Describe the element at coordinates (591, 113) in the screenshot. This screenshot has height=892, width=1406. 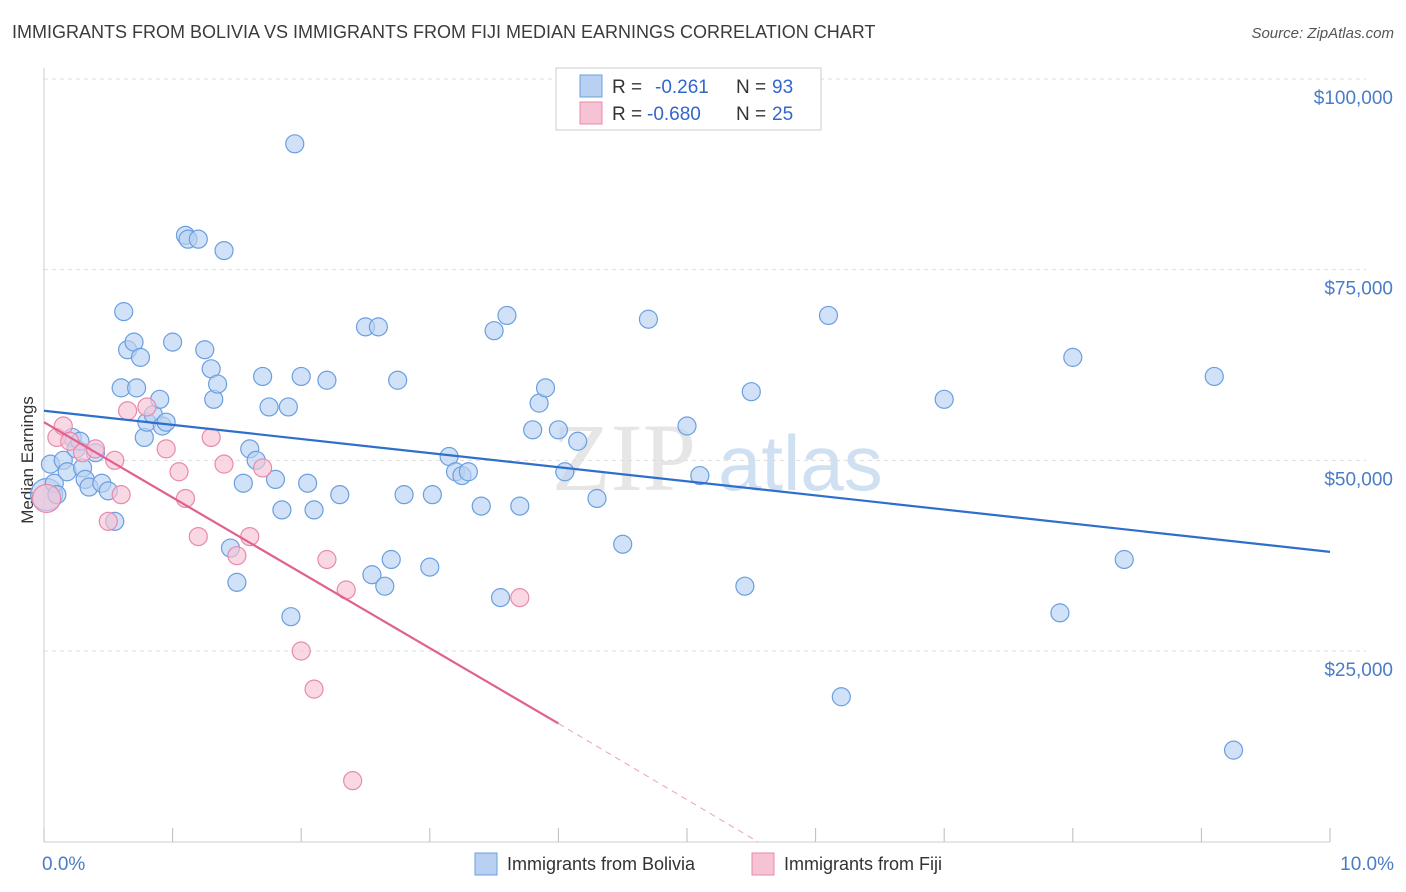
I see `stats-legend-swatch-fiji` at that location.